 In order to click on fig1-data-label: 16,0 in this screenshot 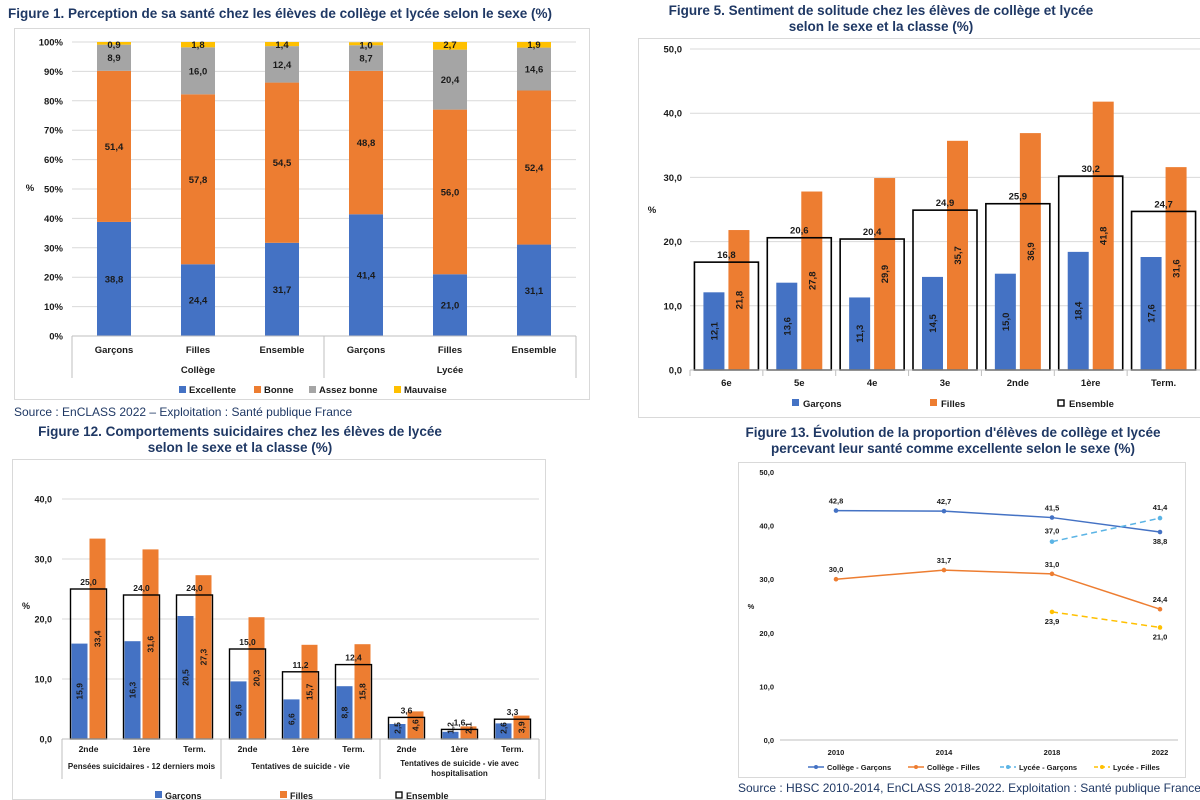, I will do `click(198, 71)`.